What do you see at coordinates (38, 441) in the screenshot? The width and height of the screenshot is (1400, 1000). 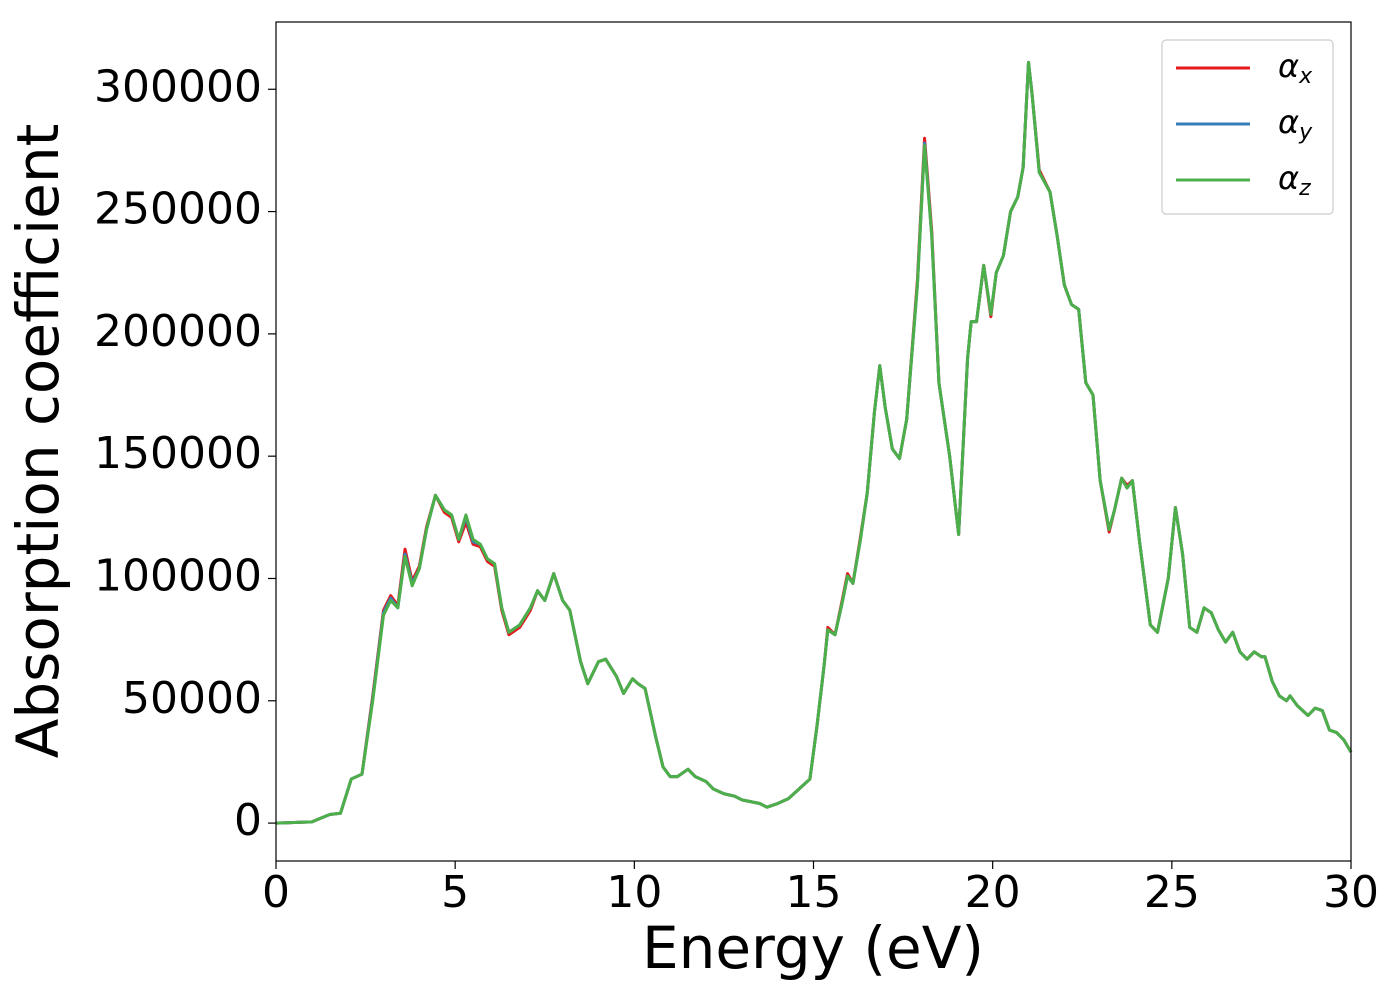 I see `y-axis-label: Absorption coefficient` at bounding box center [38, 441].